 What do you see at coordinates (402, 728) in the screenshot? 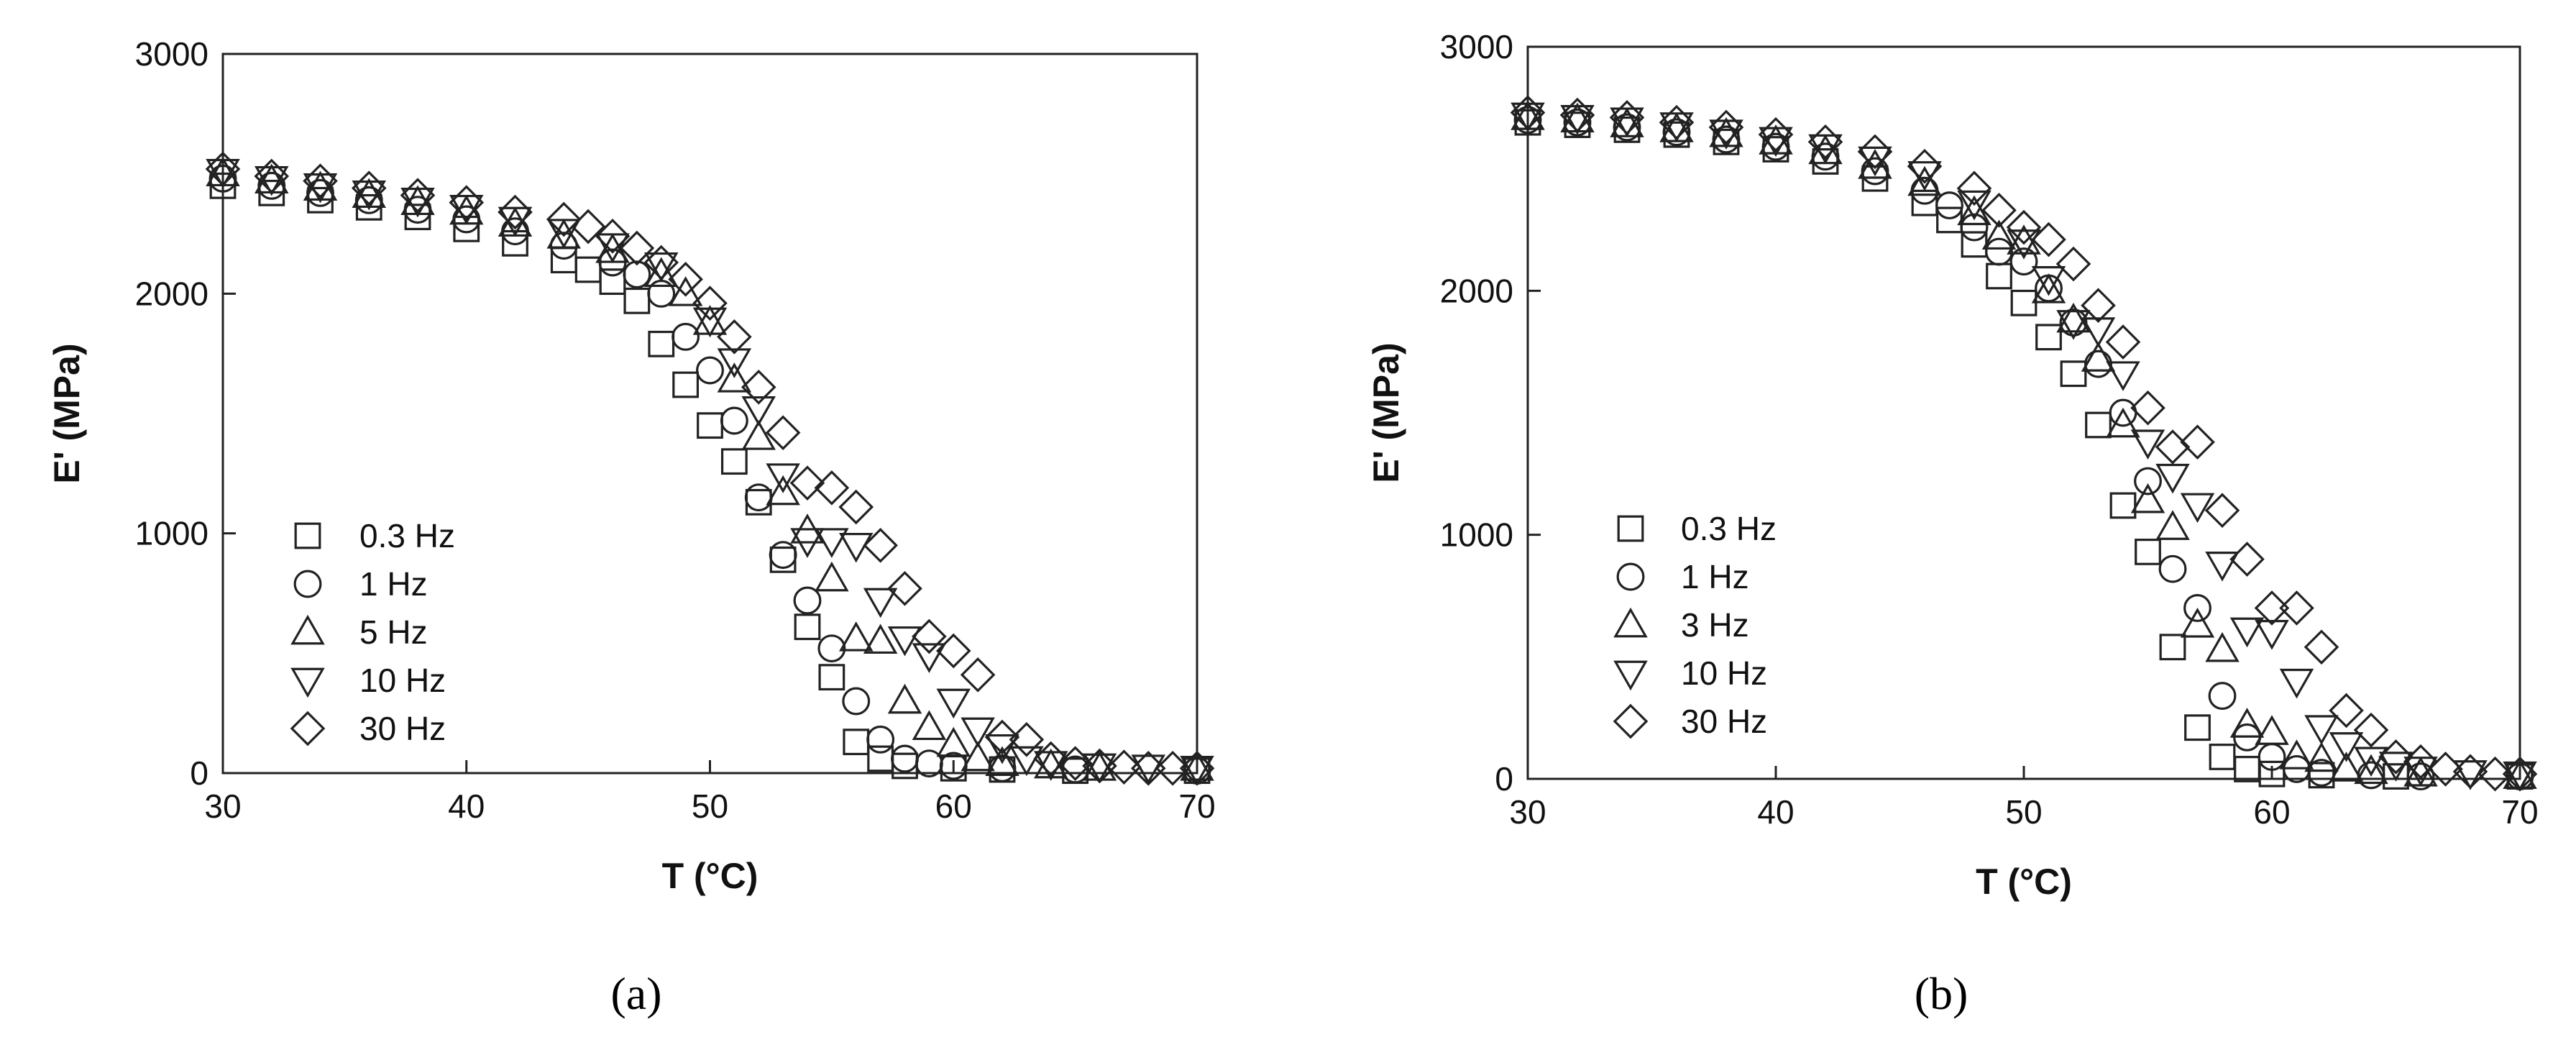
I see `legend-label-0-4: 30 Hz` at bounding box center [402, 728].